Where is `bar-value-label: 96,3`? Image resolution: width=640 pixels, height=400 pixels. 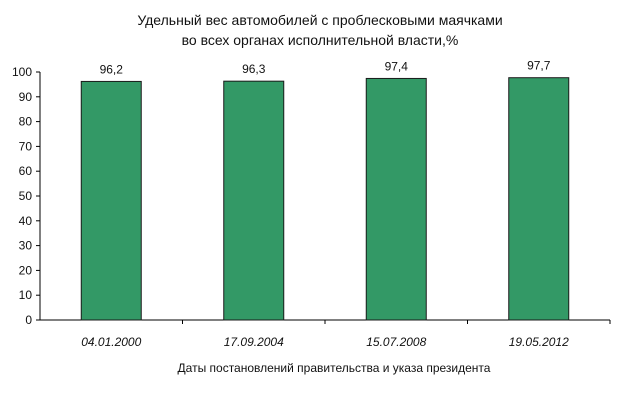
bar-value-label: 96,3 is located at coordinates (254, 69).